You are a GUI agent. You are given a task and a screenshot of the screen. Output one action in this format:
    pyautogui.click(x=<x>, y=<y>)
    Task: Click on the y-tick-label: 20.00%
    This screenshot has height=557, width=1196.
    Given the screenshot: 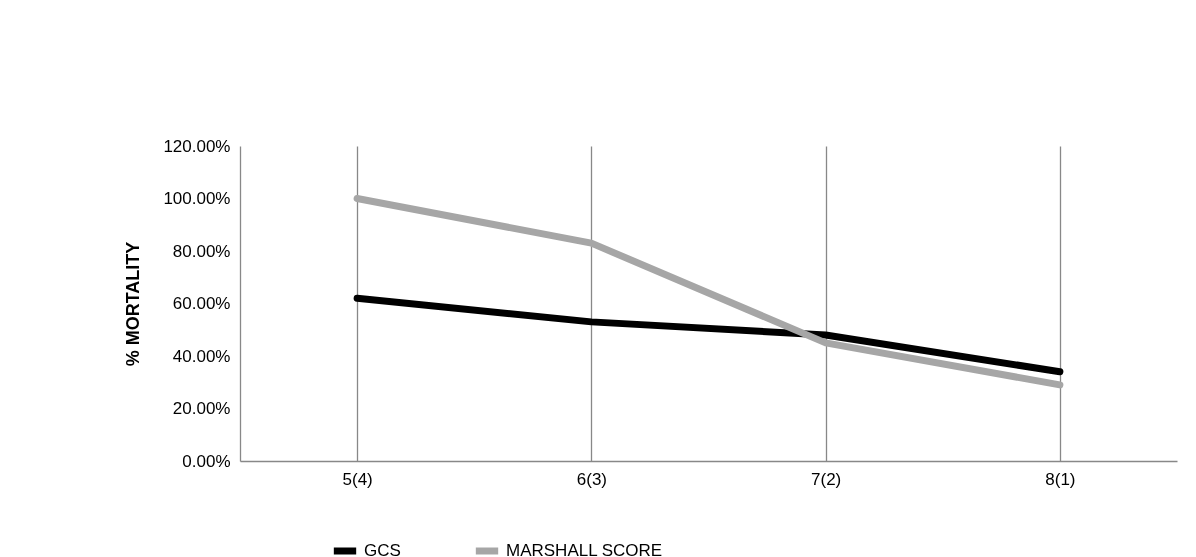 What is the action you would take?
    pyautogui.click(x=201, y=408)
    